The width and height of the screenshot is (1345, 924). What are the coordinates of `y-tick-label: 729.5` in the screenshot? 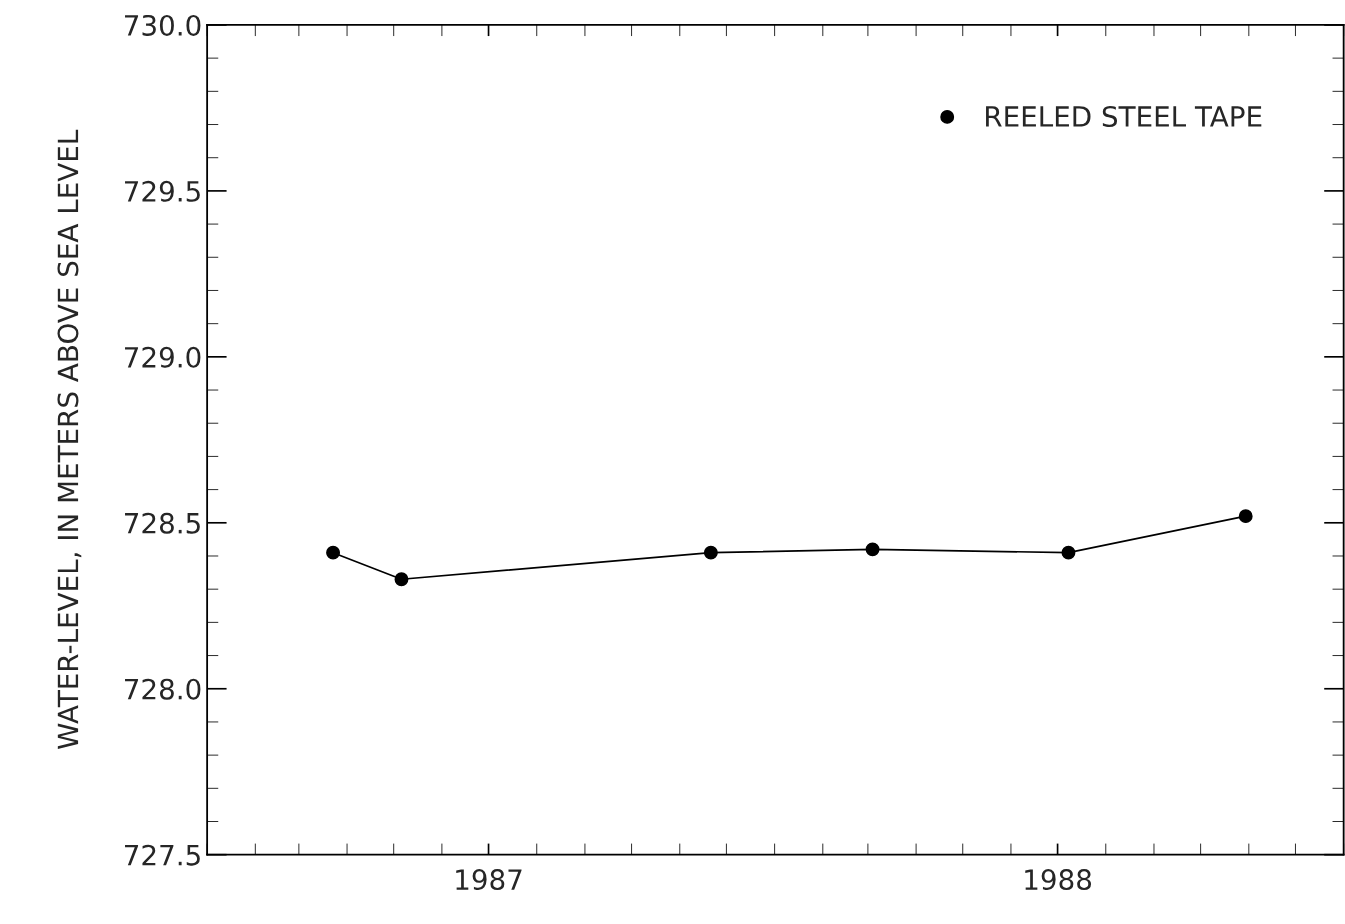 It's located at (162, 191).